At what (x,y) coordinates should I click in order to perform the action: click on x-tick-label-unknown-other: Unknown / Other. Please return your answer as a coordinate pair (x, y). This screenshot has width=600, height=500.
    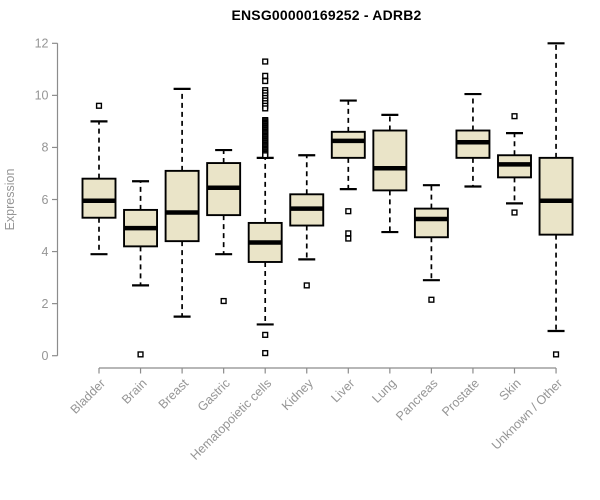
    Looking at the image, I should click on (527, 414).